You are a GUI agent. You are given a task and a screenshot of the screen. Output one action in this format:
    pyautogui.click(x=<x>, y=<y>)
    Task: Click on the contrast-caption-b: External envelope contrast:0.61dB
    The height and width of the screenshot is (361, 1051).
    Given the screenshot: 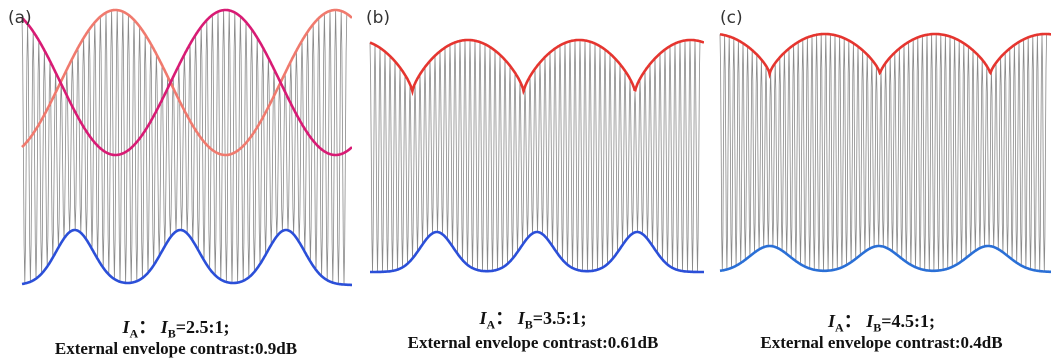 What is the action you would take?
    pyautogui.click(x=533, y=342)
    